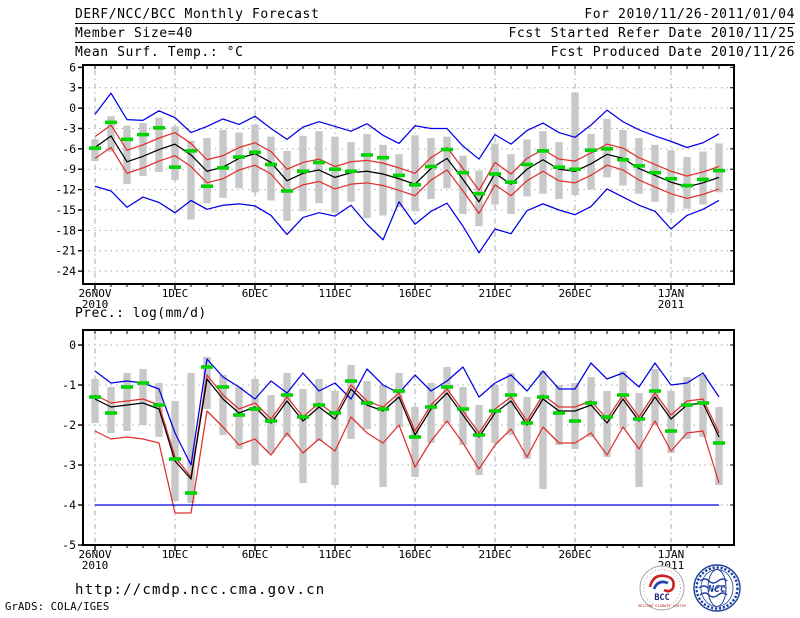  What do you see at coordinates (407, 180) in the screenshot?
I see `series-lower-spread` at bounding box center [407, 180].